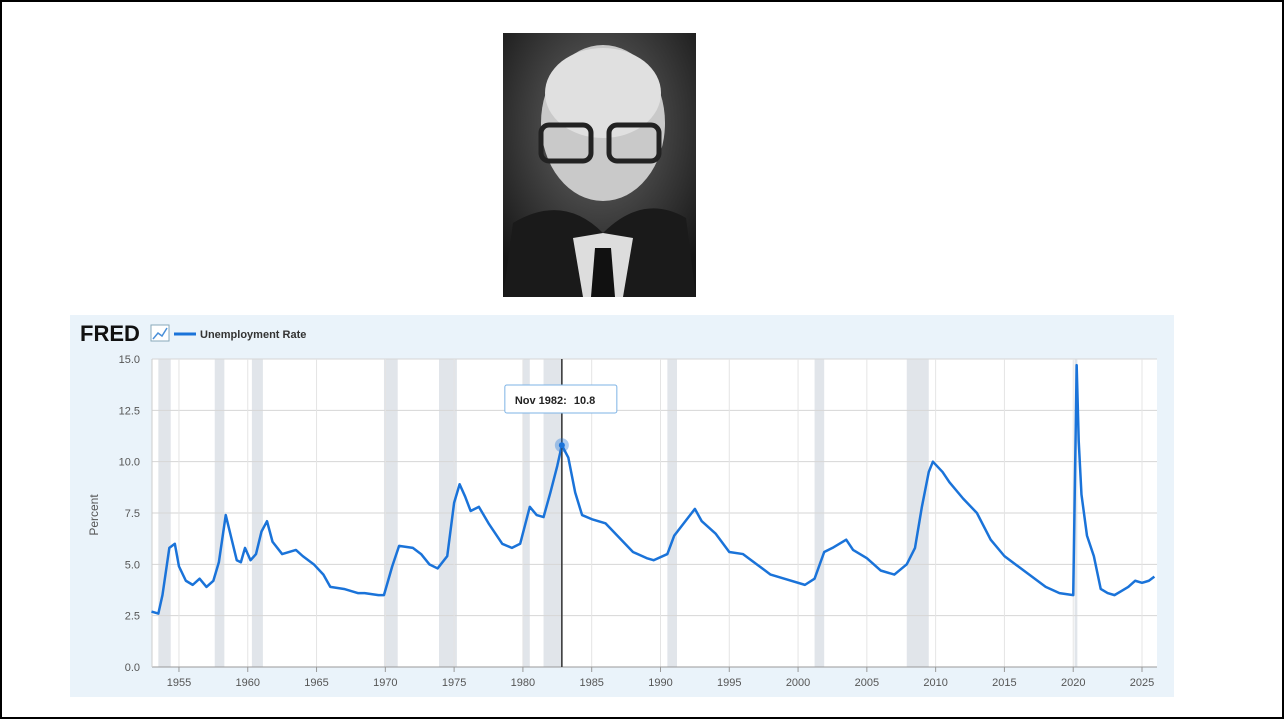  Describe the element at coordinates (561, 445) in the screenshot. I see `highlight-dot` at that location.